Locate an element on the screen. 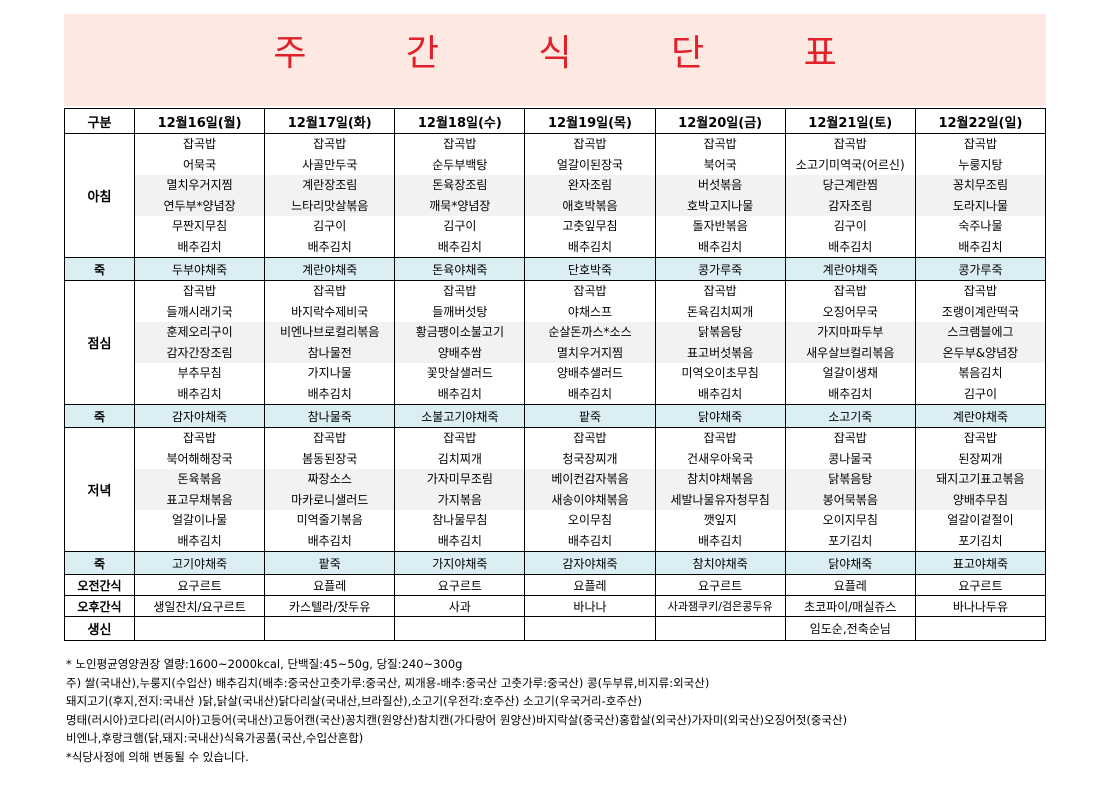 This screenshot has height=788, width=1114. porridge-row: 죽 두부야채죽 계란야채죽 돈육야채죽 단호박죽 콩가루죽 계란야채죽 콩가루죽 is located at coordinates (555, 269).